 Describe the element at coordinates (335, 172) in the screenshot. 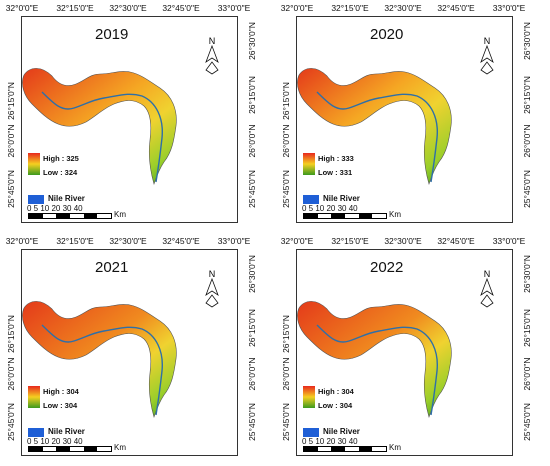

I see `legend-low-label: Low : 331` at that location.